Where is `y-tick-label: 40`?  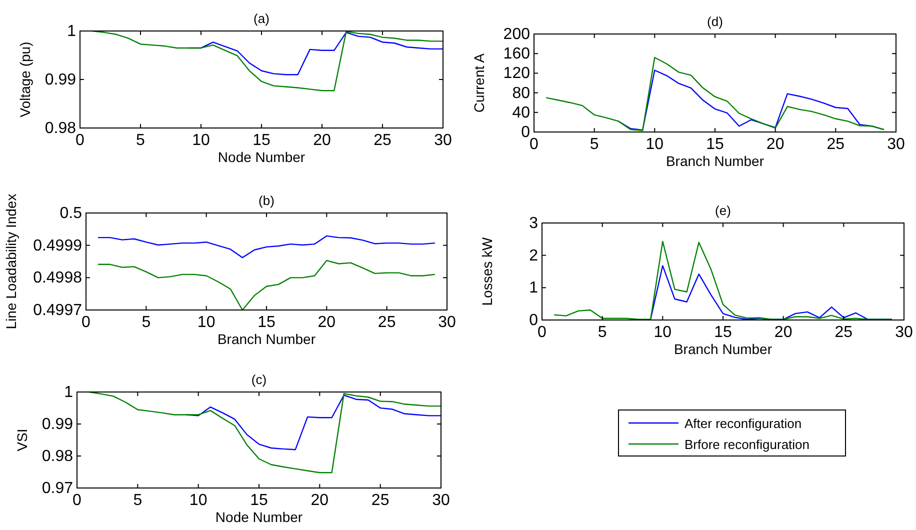
y-tick-label: 40 is located at coordinates (521, 113).